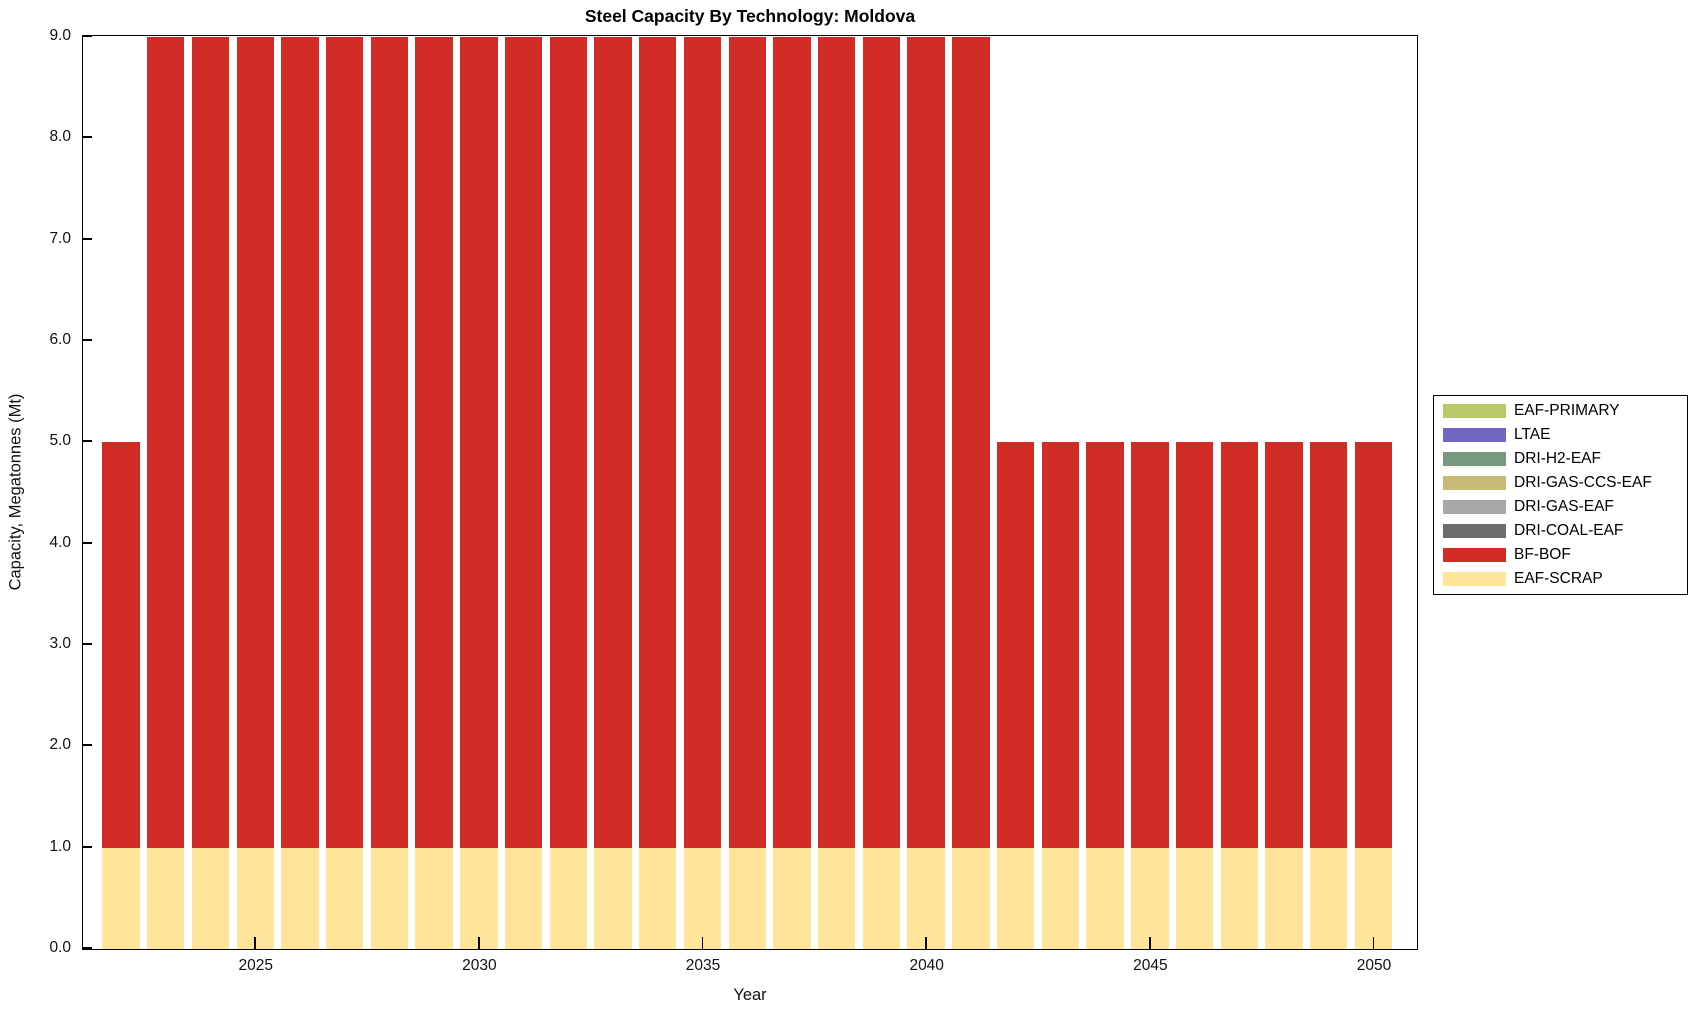  I want to click on y-tick-label: 9.0, so click(60, 35).